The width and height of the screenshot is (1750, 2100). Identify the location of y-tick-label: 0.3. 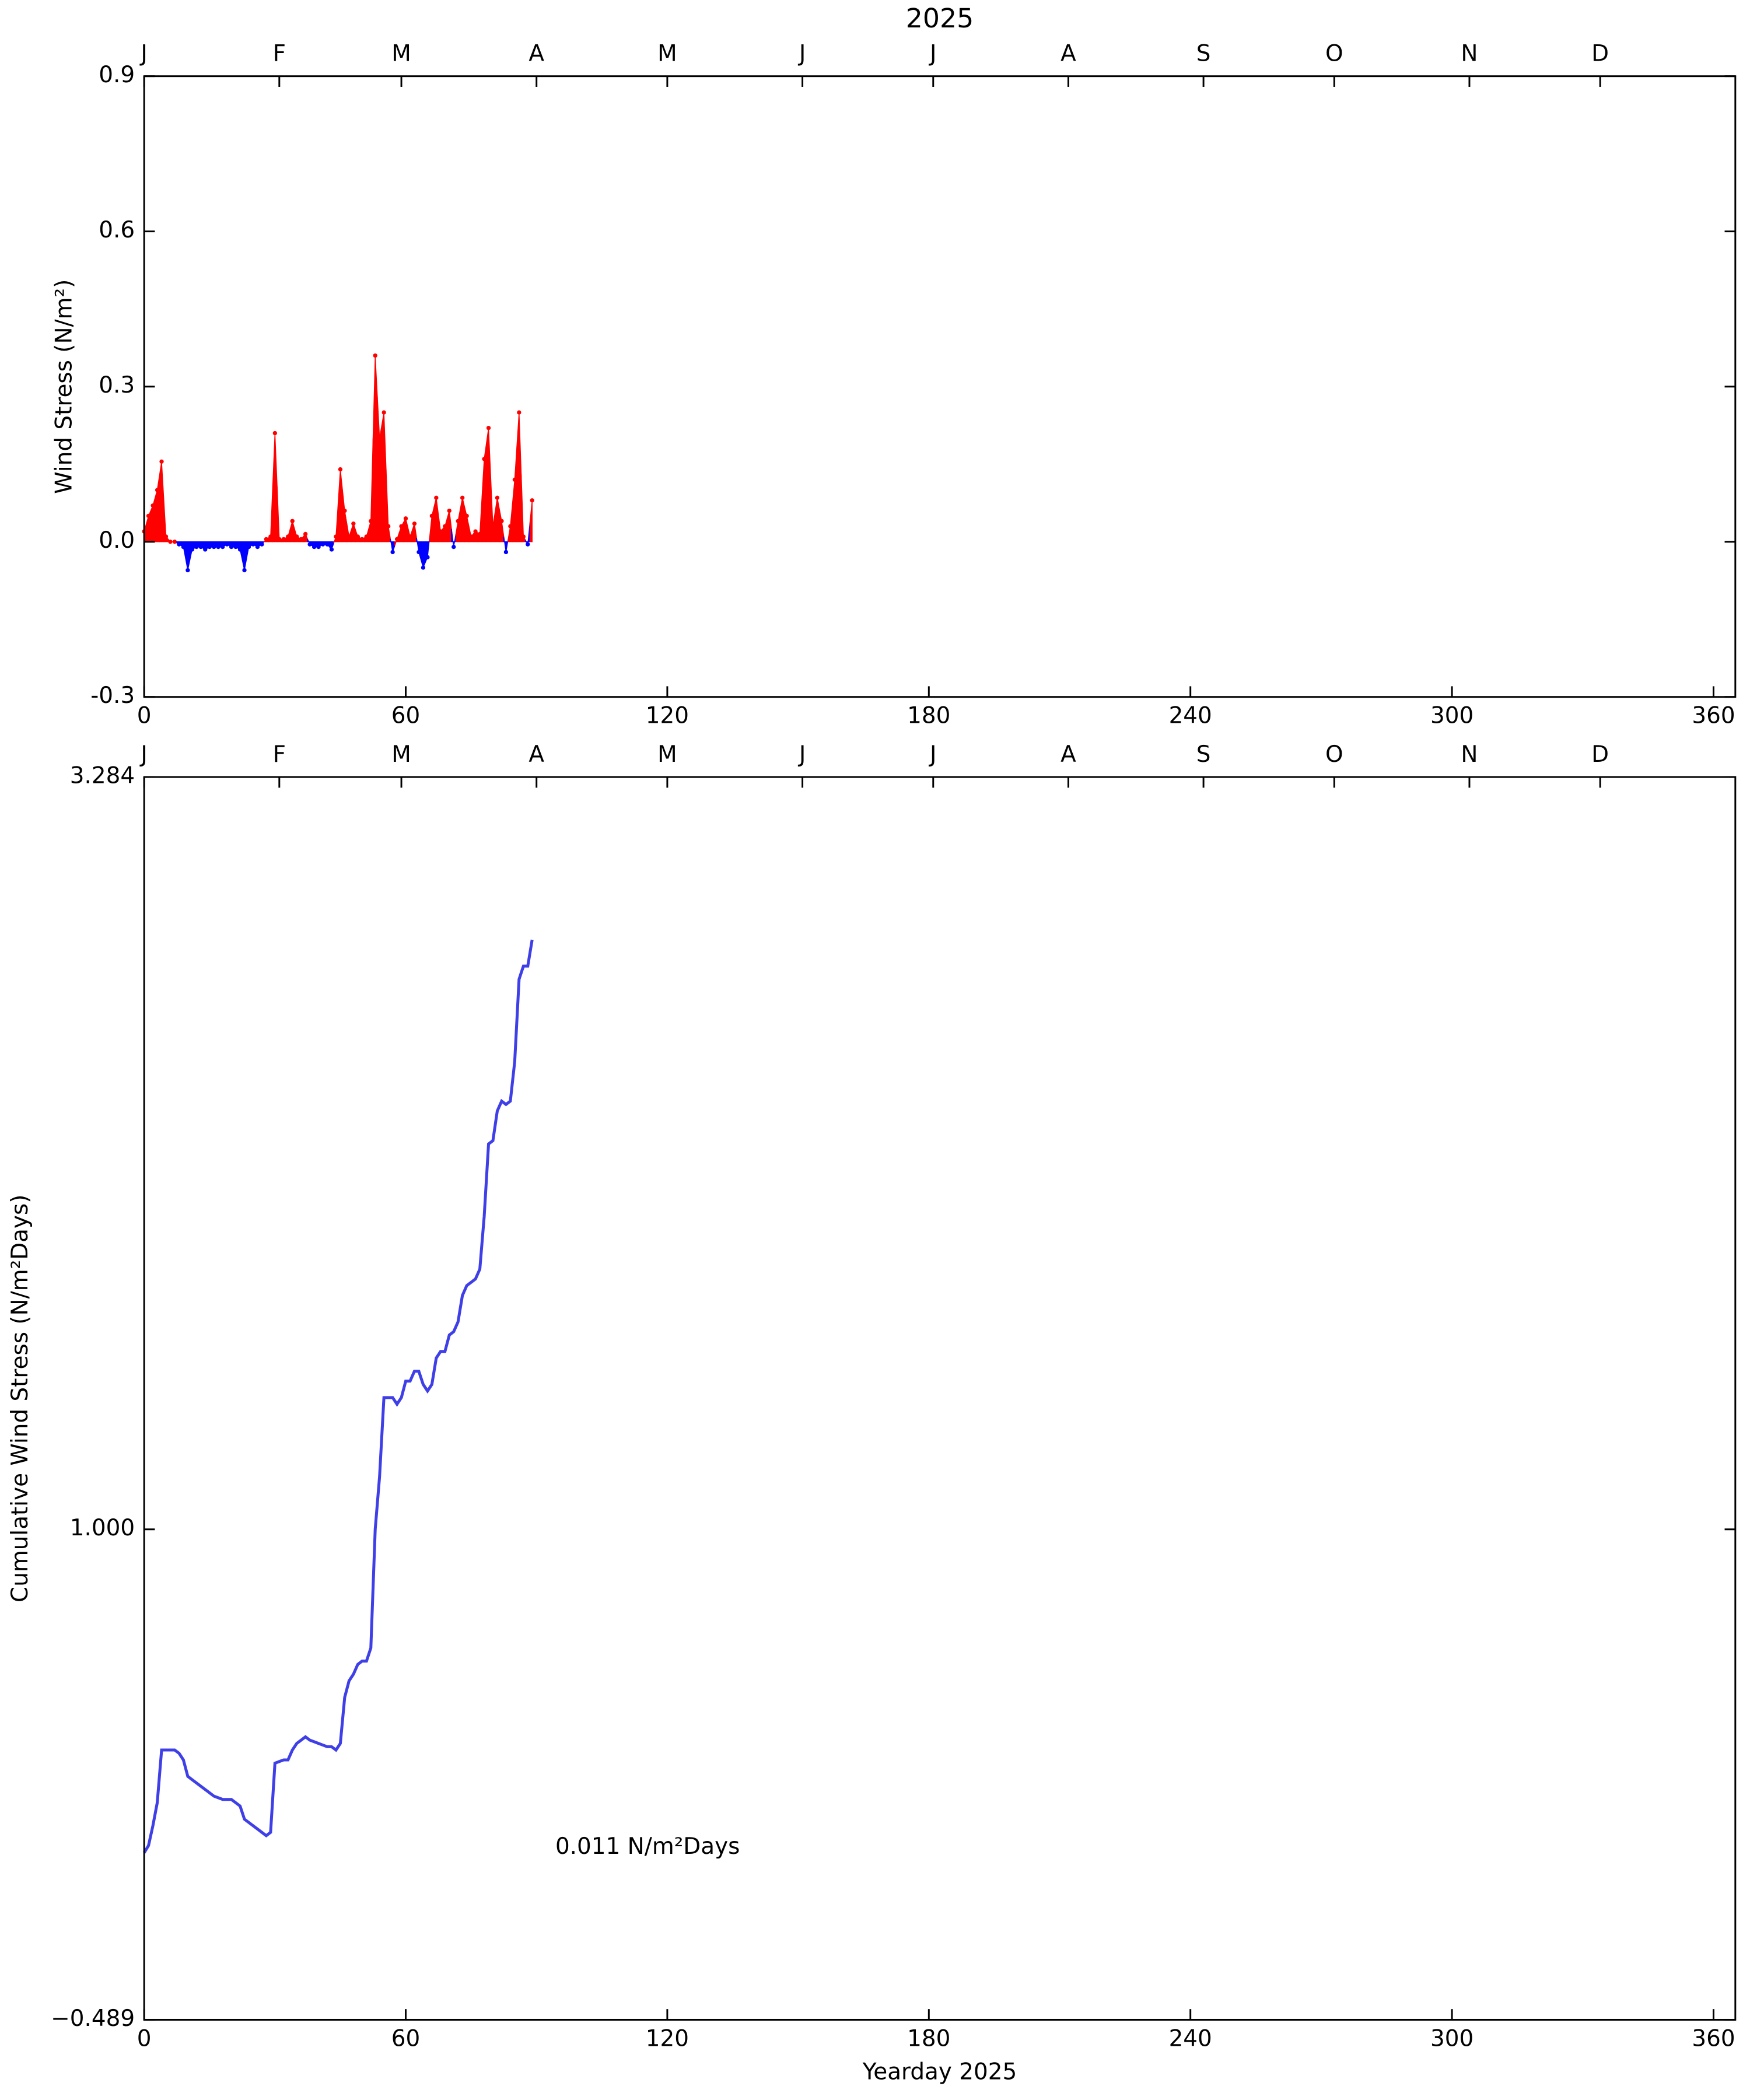
(117, 385).